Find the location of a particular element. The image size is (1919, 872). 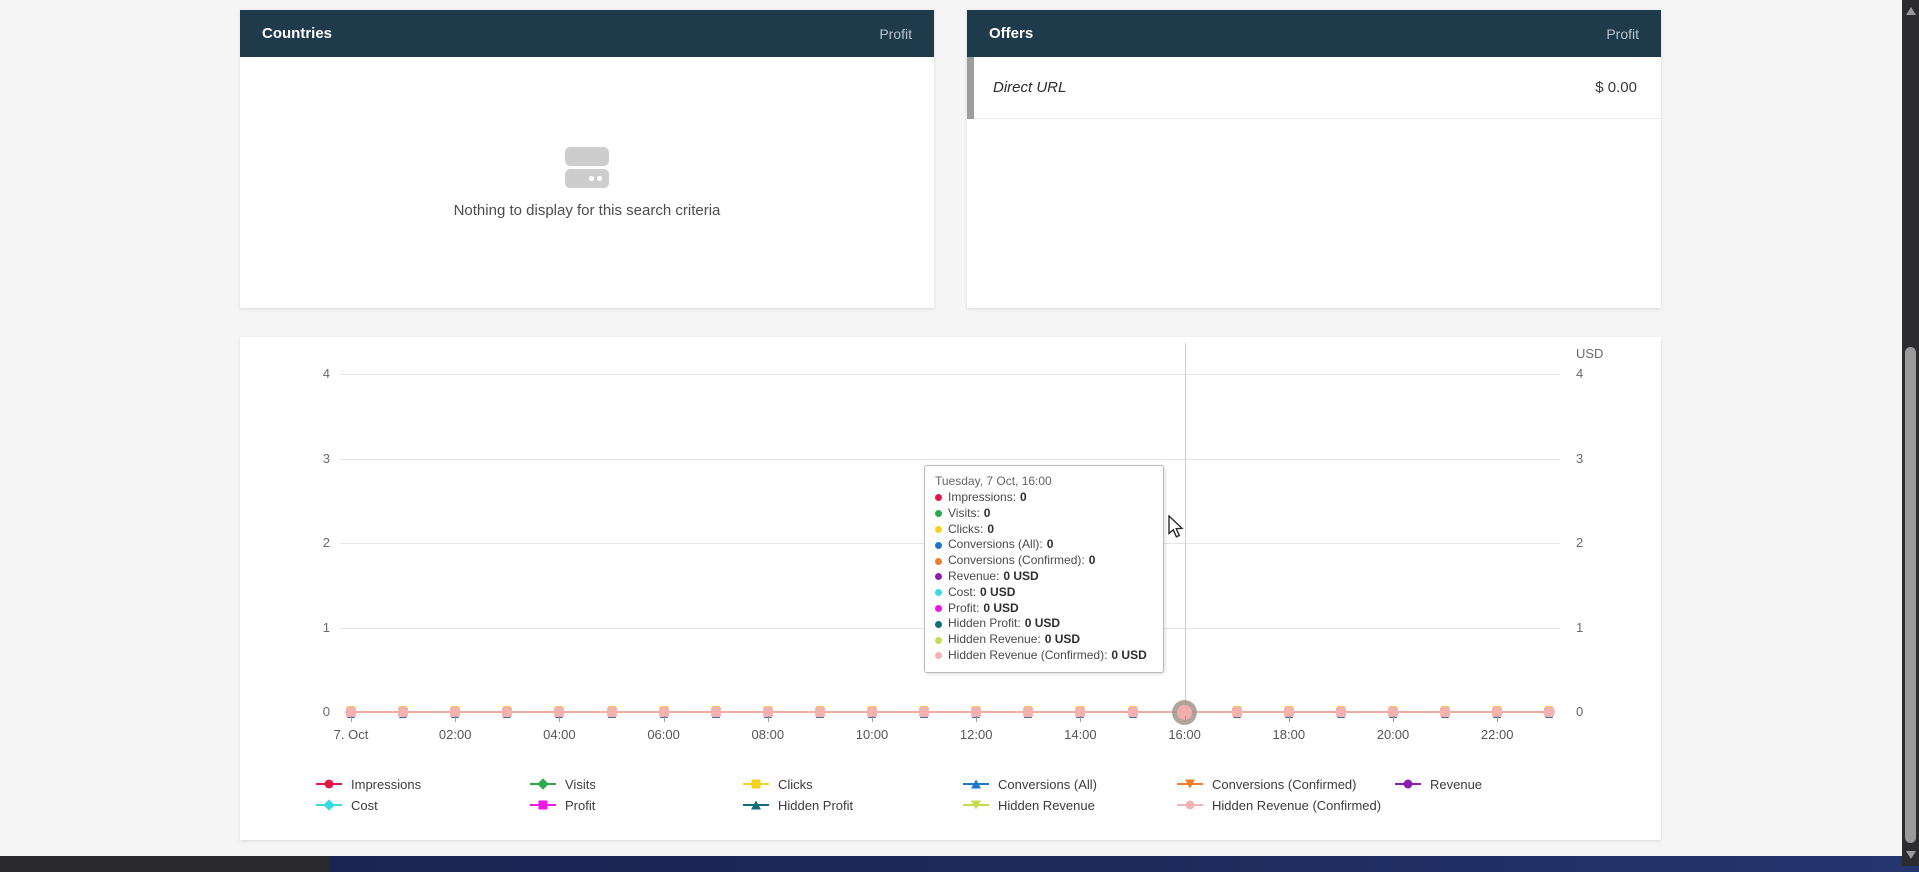

y-axis-tick-label: 2 is located at coordinates (326, 542).